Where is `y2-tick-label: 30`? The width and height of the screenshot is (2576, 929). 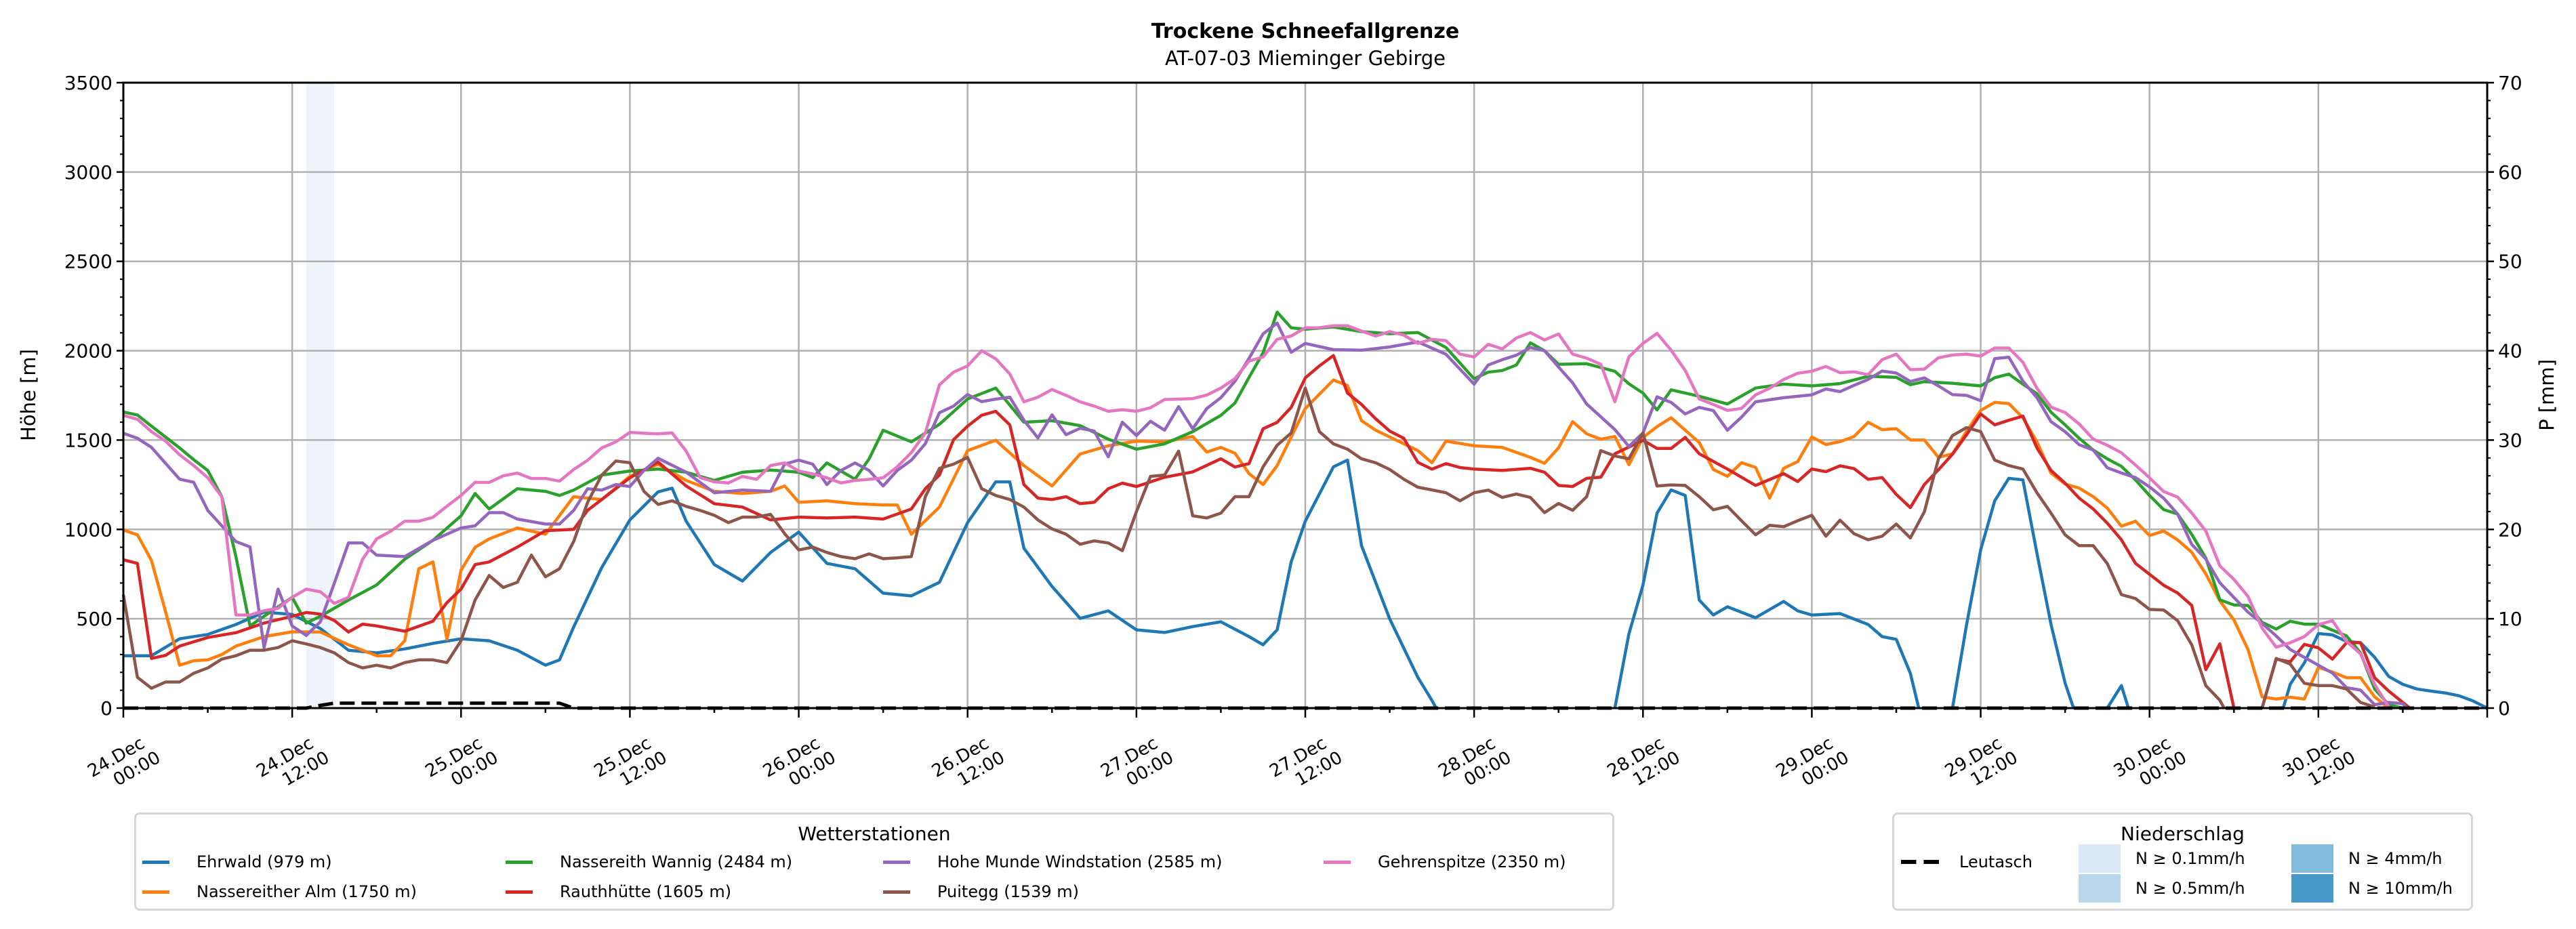 y2-tick-label: 30 is located at coordinates (2510, 440).